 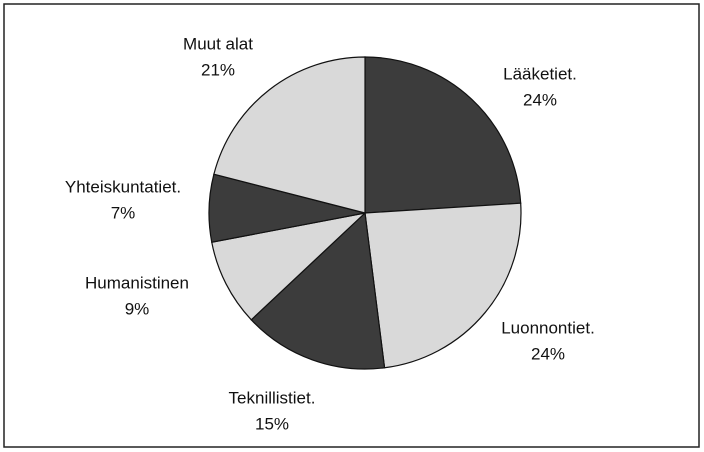 What do you see at coordinates (218, 69) in the screenshot?
I see `slice-value-label: 21%` at bounding box center [218, 69].